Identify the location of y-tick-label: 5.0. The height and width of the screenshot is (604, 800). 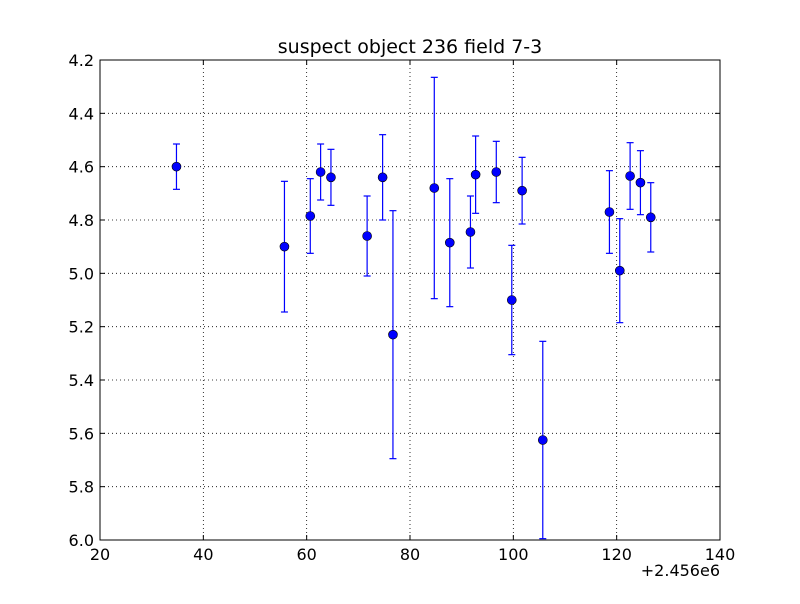
(81, 273).